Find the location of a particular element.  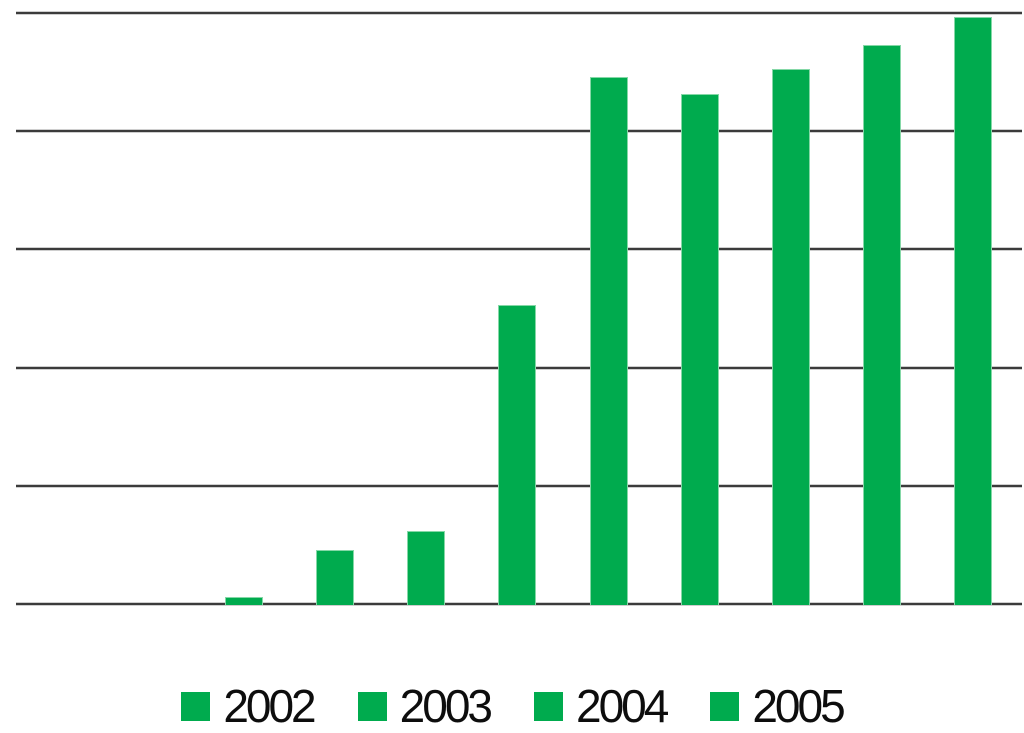

legend-item-2002: 2002 is located at coordinates (249, 706).